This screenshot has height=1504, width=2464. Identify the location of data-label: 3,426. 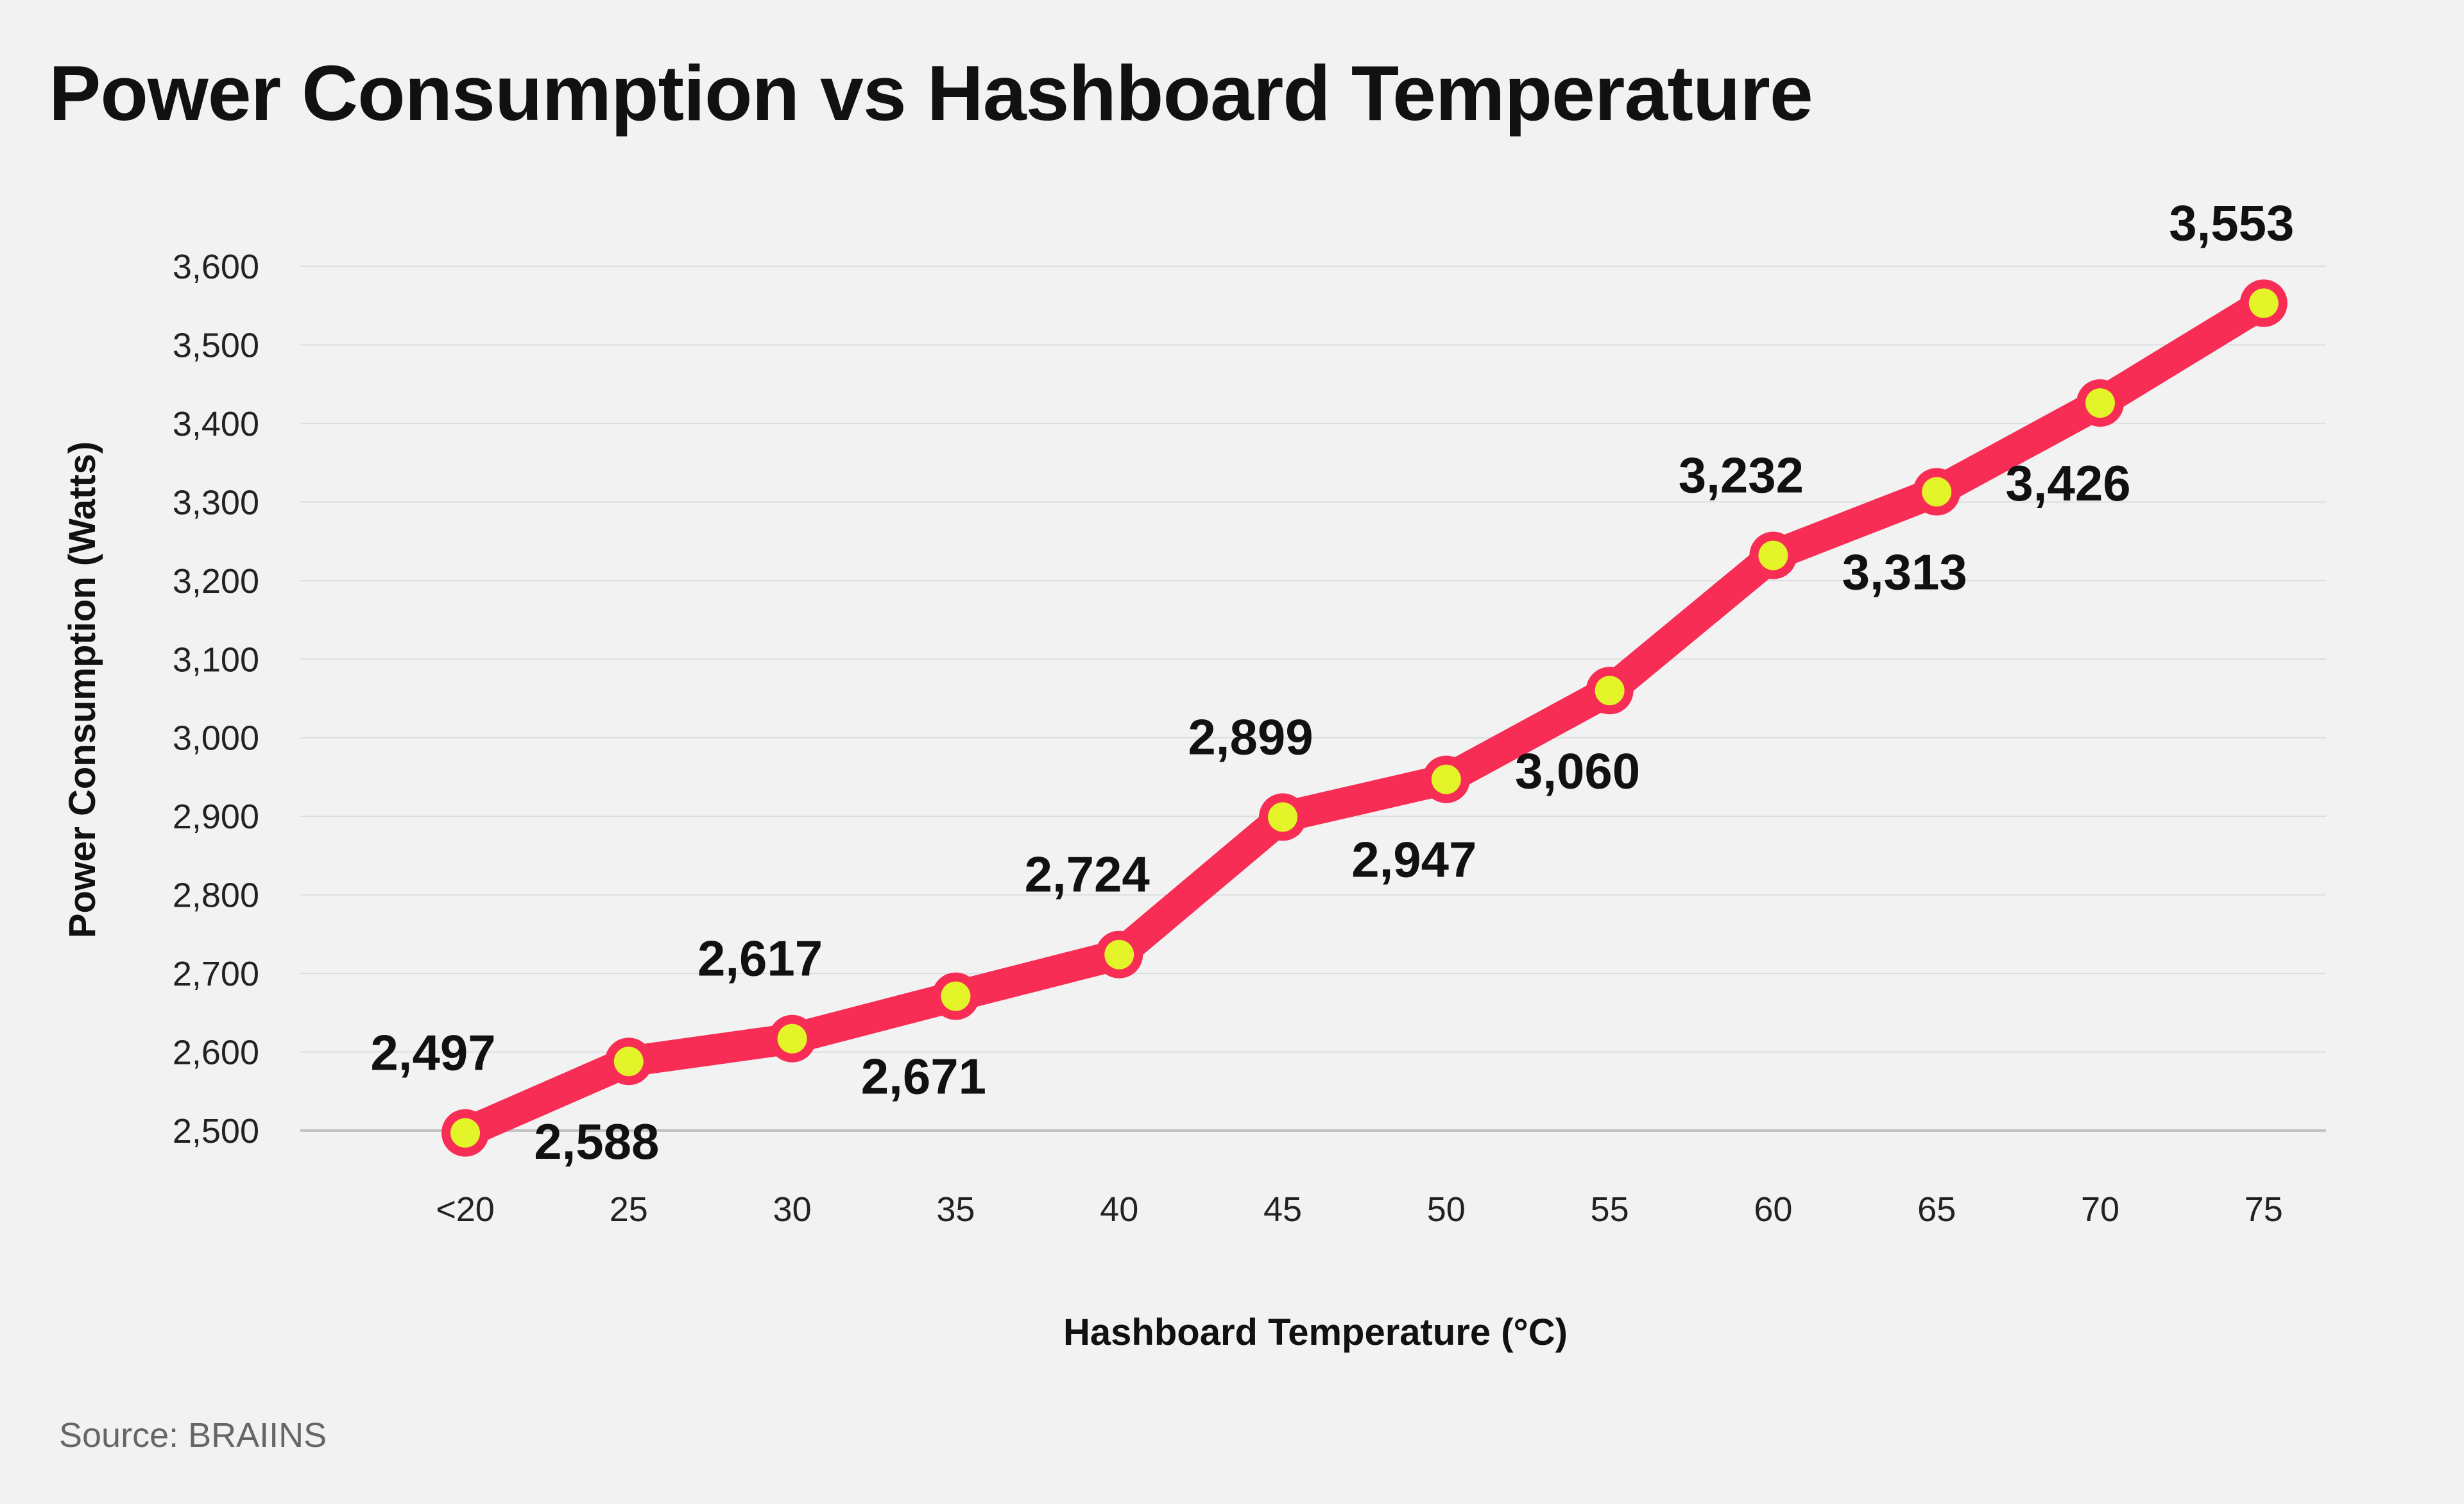
(2068, 483).